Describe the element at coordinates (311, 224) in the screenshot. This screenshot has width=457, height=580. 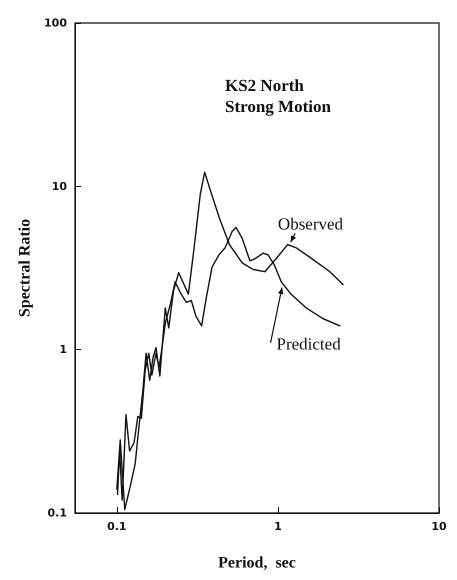
I see `series-label: Observed` at that location.